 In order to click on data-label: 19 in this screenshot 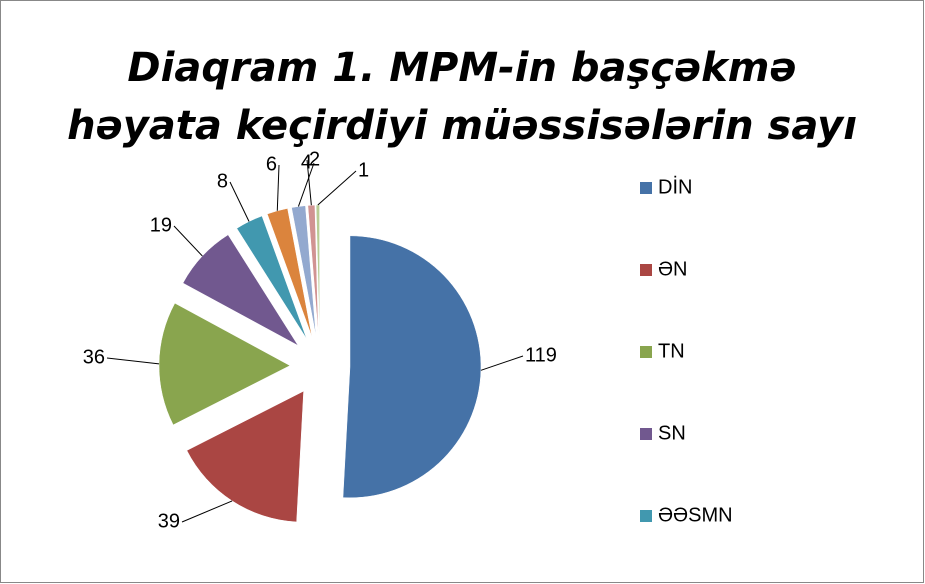, I will do `click(161, 225)`.